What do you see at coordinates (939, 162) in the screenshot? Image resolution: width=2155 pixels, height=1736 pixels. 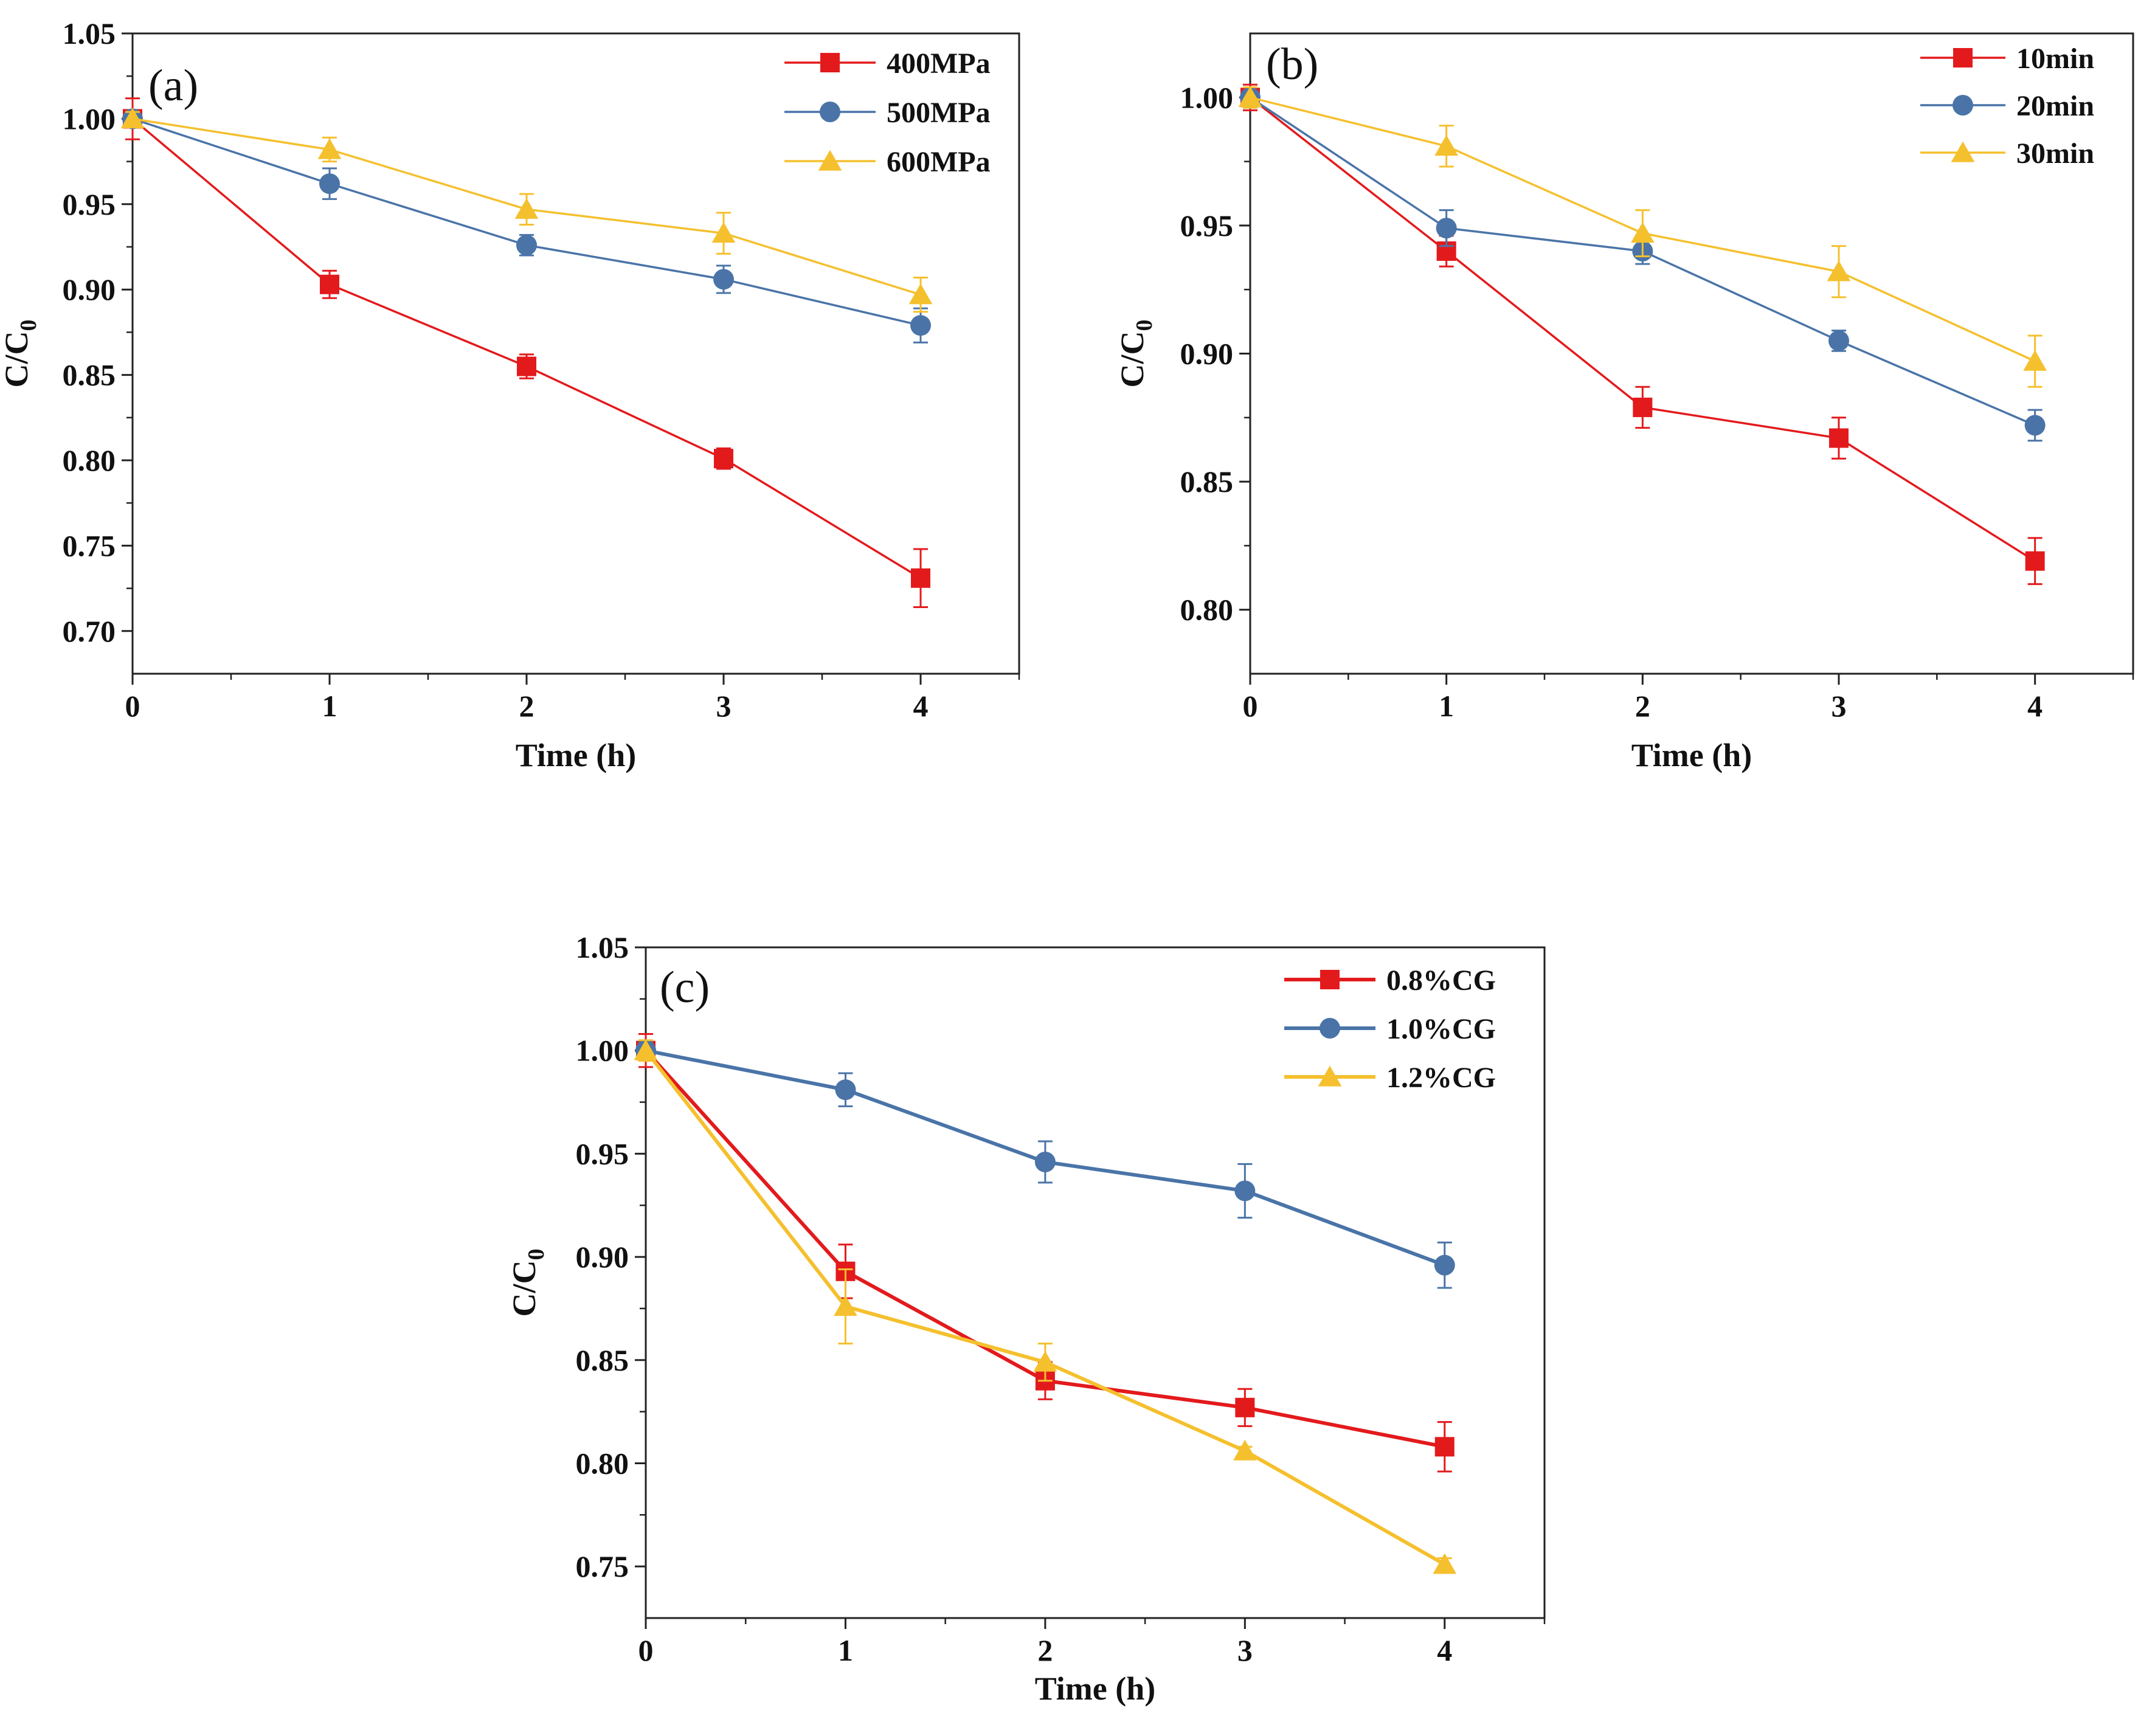 I see `legend-label: 600MPa` at bounding box center [939, 162].